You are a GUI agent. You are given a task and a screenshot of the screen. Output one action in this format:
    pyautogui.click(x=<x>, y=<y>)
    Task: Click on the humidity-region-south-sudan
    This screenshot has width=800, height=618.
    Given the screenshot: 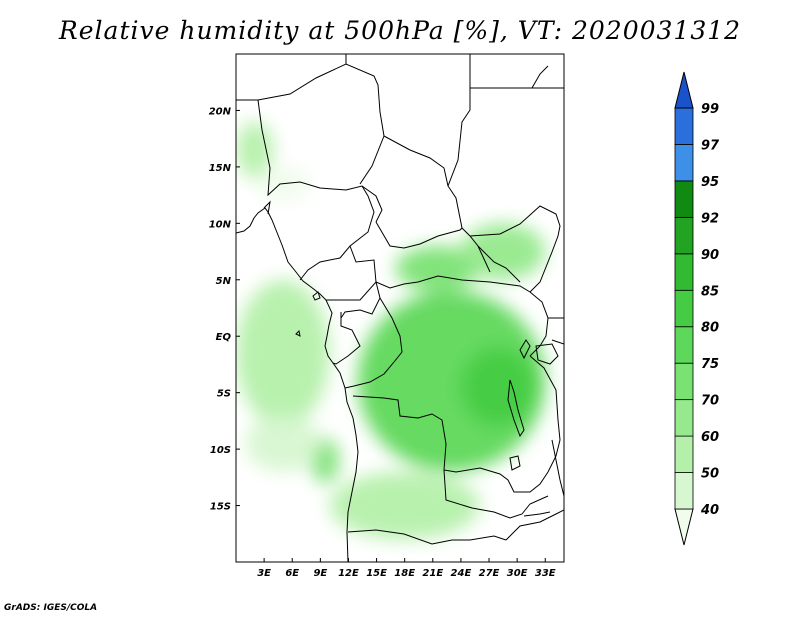 What is the action you would take?
    pyautogui.click(x=503, y=251)
    